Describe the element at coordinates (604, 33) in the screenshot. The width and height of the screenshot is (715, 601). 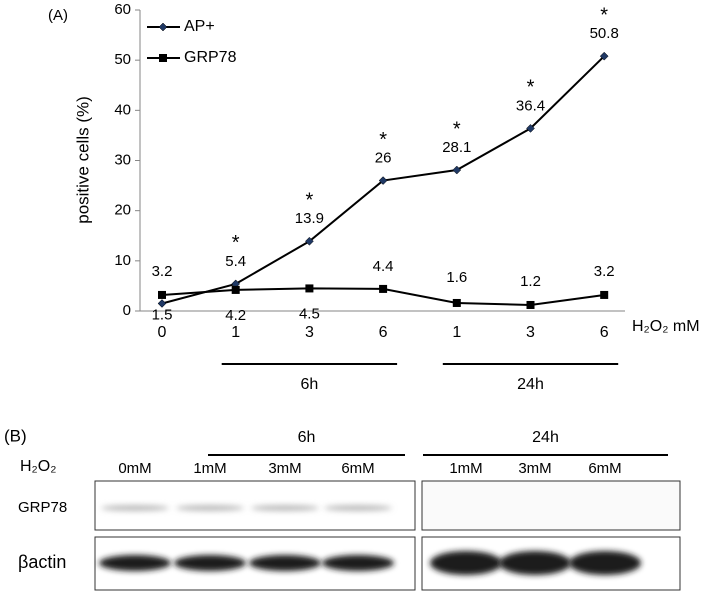
I see `data-label: 50.8` at that location.